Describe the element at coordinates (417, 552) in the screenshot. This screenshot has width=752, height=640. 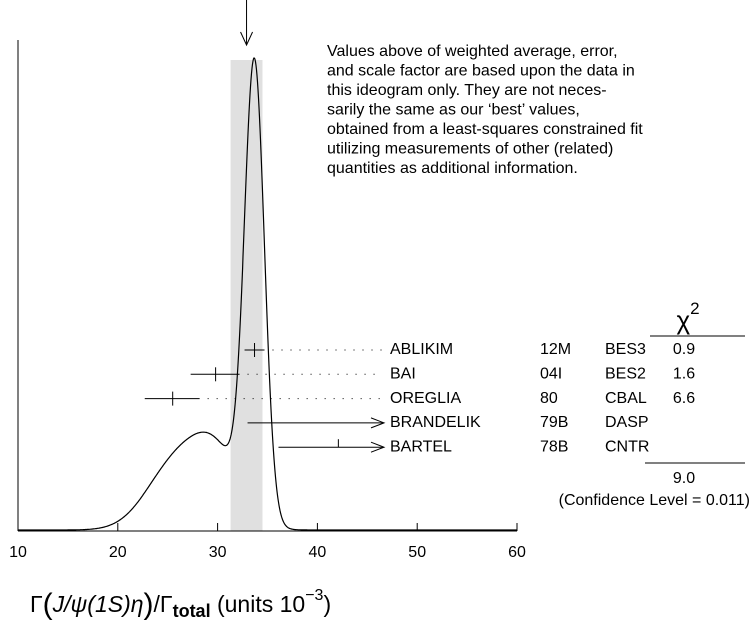
I see `x-tick-label: 50` at that location.